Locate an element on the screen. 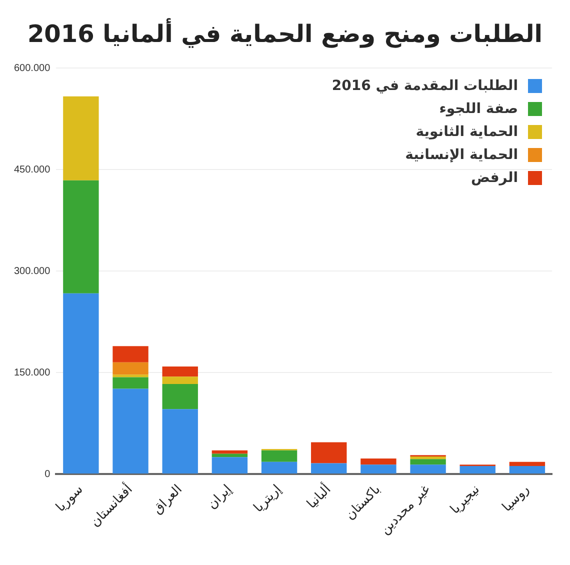  x-tick-label: ألبانيا is located at coordinates (318, 496).